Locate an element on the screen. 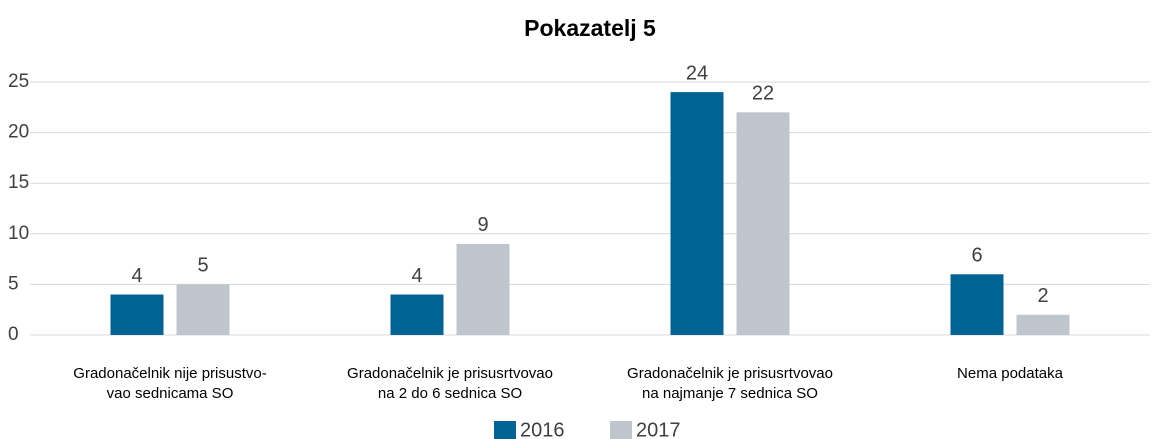 Image resolution: width=1158 pixels, height=439 pixels. legend-label: 2016 is located at coordinates (542, 429).